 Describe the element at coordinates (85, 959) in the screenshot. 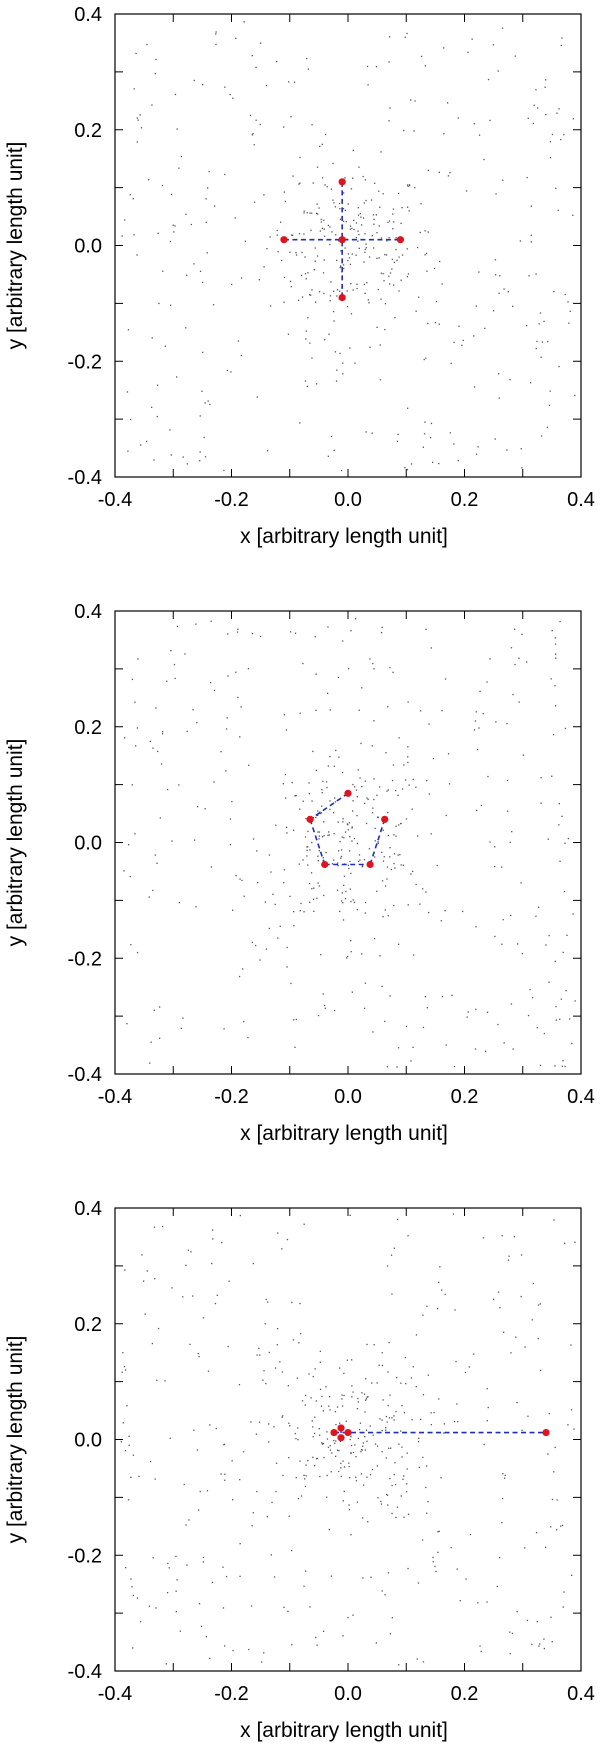

I see `y-tick-label: -0.2` at that location.